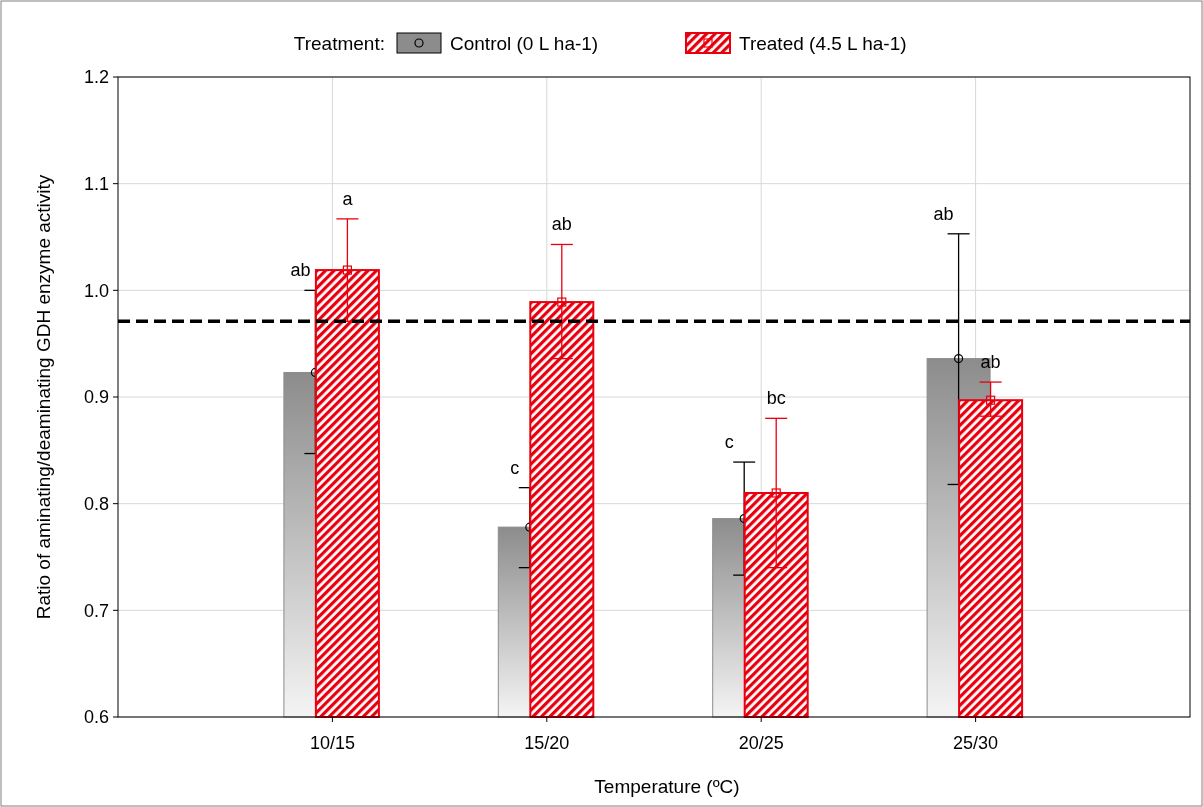  I want to click on x-tick-label: 20/25, so click(761, 743).